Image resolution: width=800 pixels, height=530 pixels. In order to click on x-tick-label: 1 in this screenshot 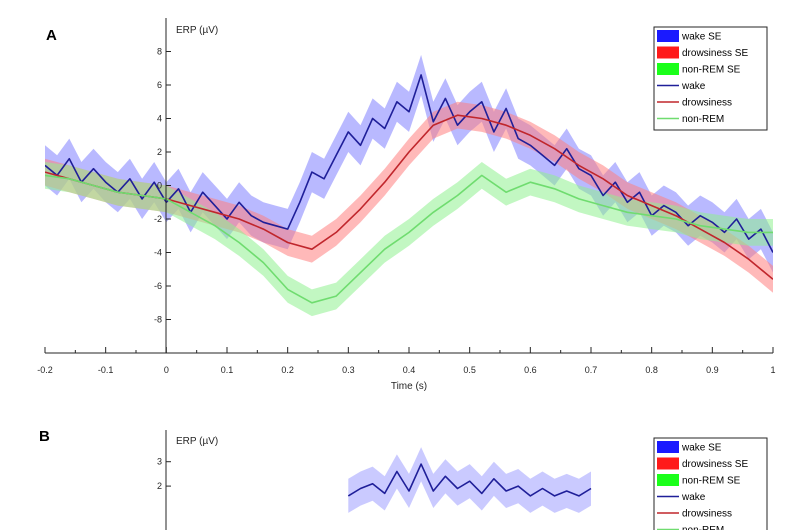, I will do `click(772, 370)`.